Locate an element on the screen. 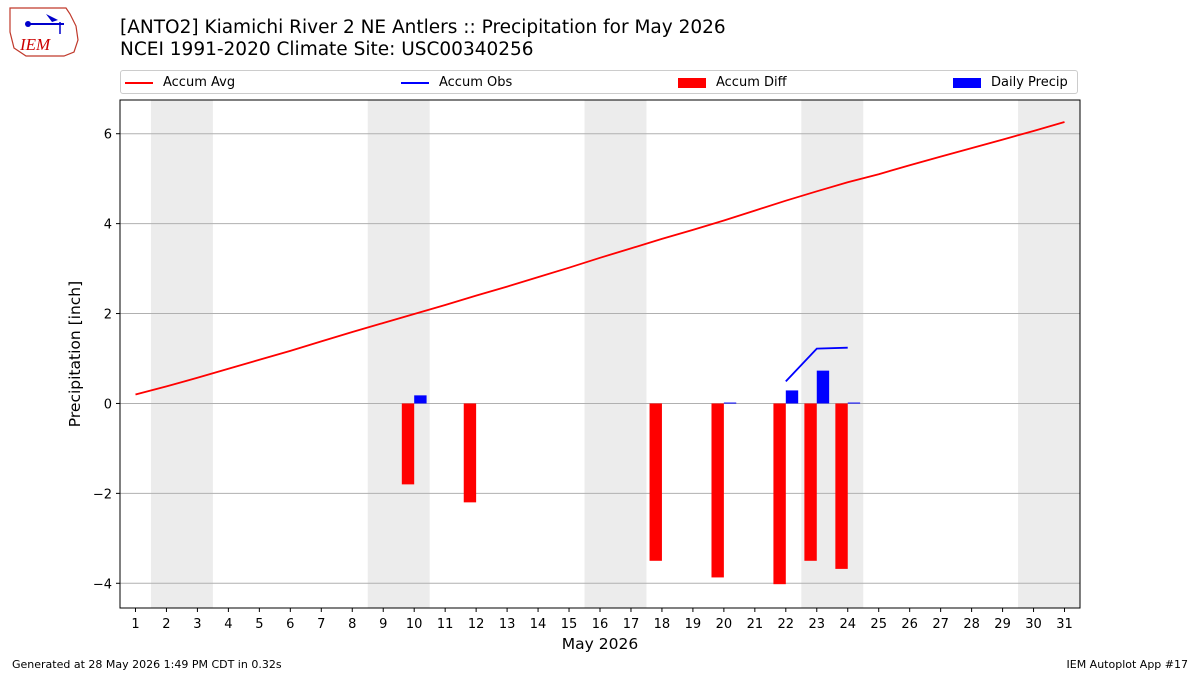 The width and height of the screenshot is (1200, 675). x-tick-label: 14 is located at coordinates (538, 624).